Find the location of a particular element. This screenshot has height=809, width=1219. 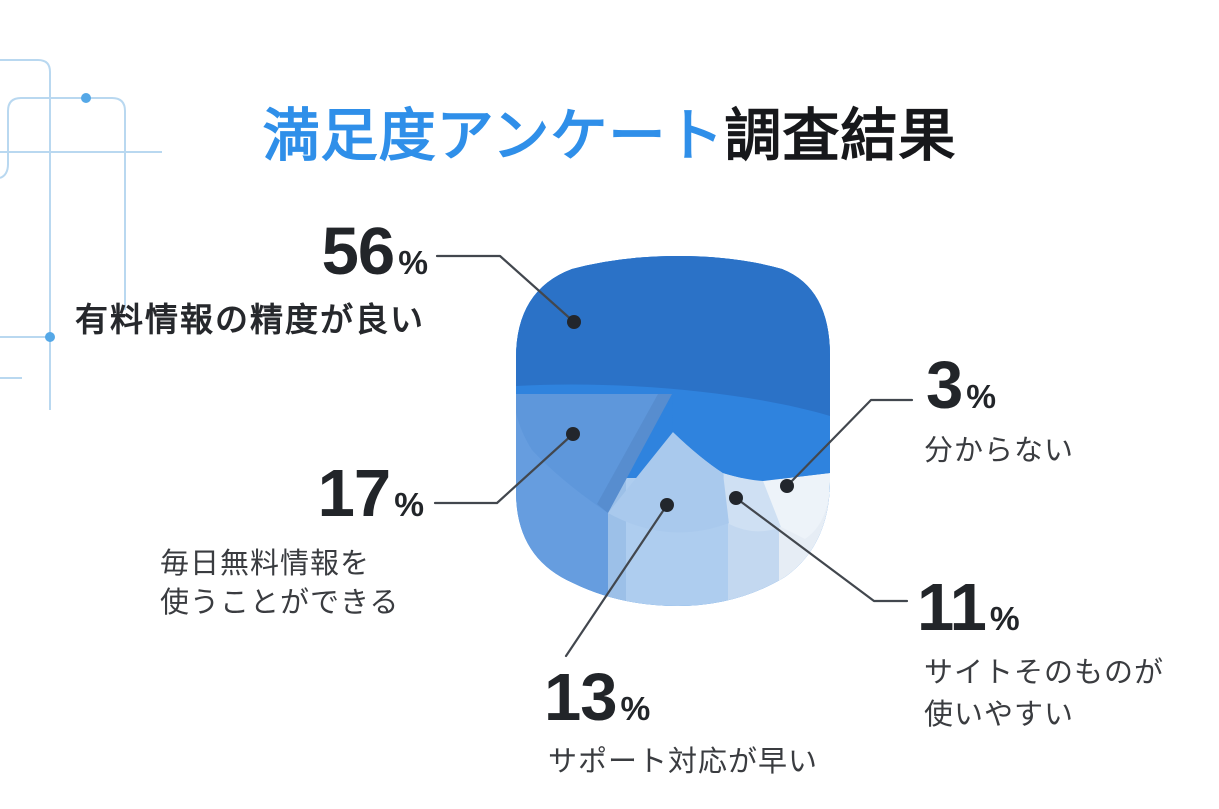

decor-lines is located at coordinates (81, 234).